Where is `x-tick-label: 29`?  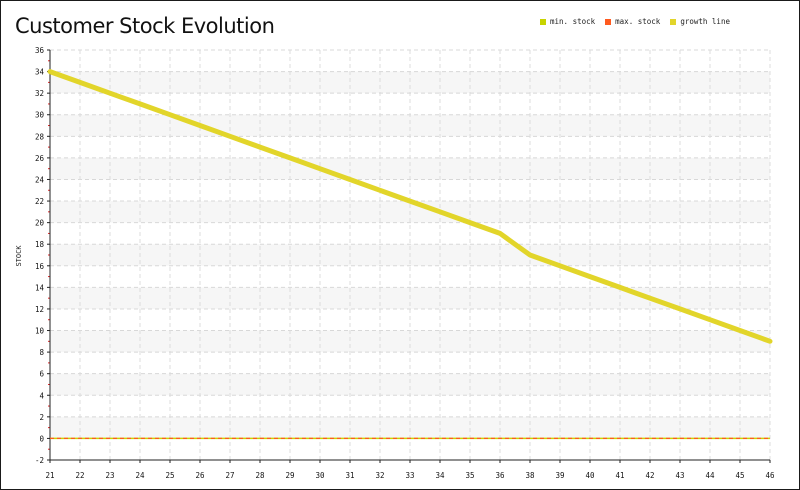
x-tick-label: 29 is located at coordinates (289, 475).